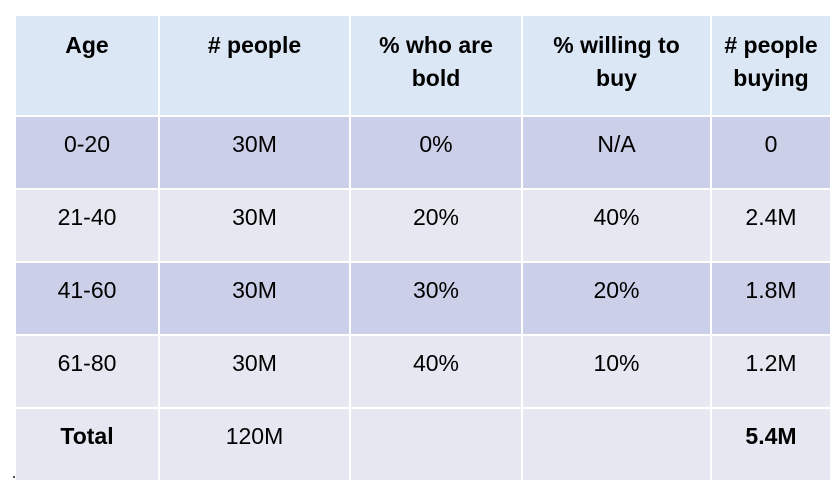 This screenshot has width=840, height=480. What do you see at coordinates (87, 444) in the screenshot?
I see `total-label: Total` at bounding box center [87, 444].